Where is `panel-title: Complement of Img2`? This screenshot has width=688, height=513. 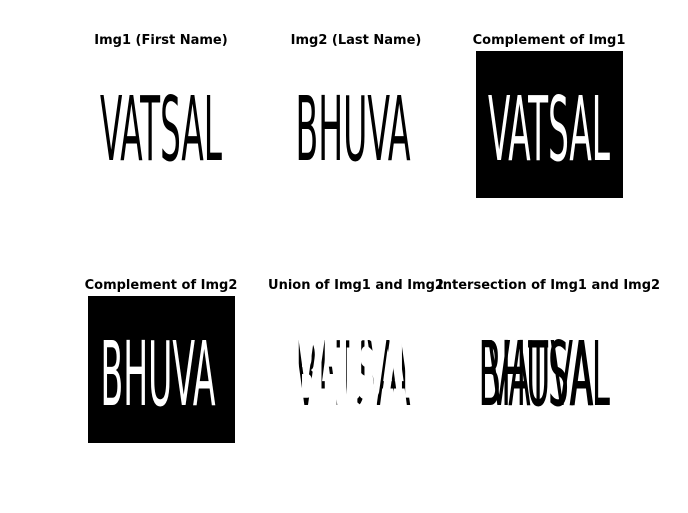
panel-title: Complement of Img2 is located at coordinates (161, 285).